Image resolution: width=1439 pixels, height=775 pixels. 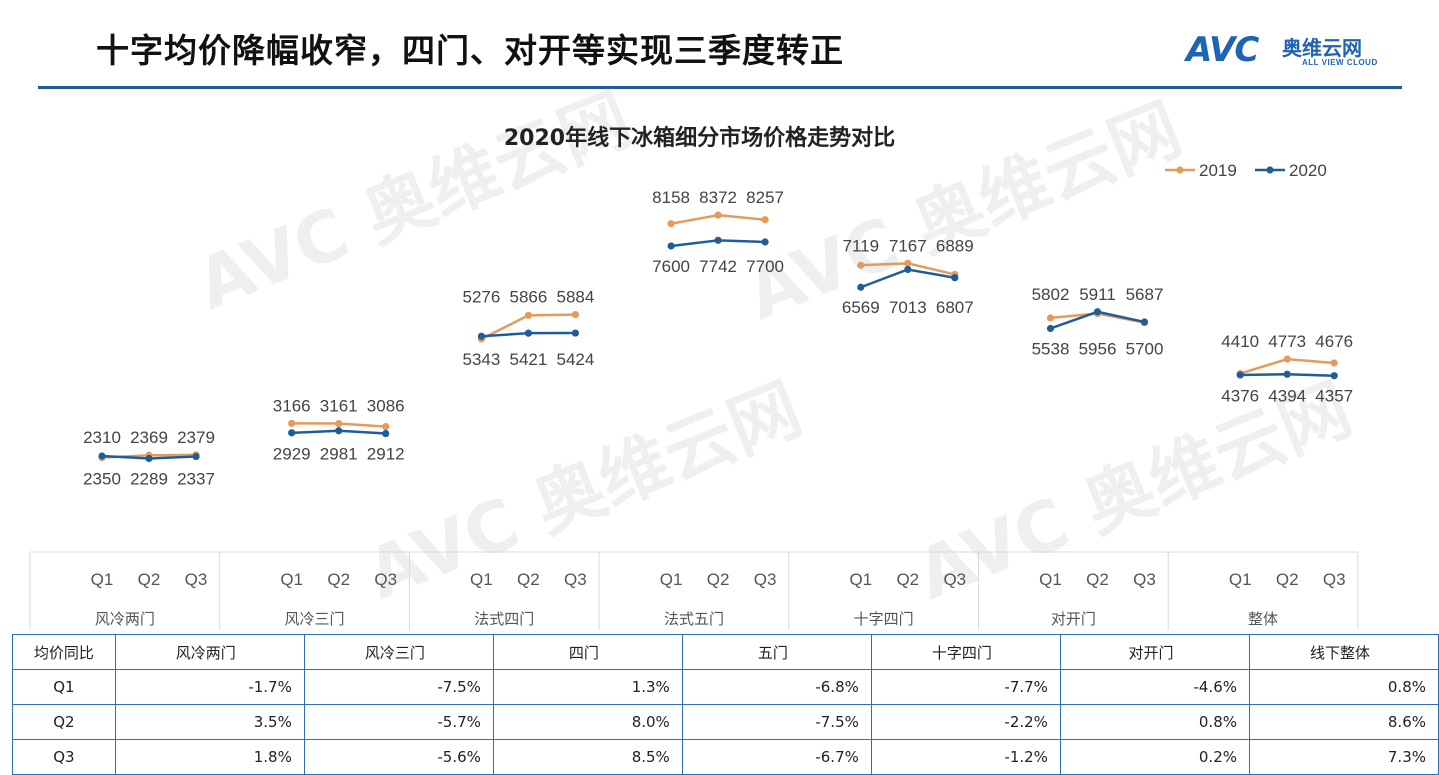 I want to click on table-row: Q2 3.5% -5.7% 8.0% -7.5% -2.2% 0.8% 8.6%, so click(x=725, y=722).